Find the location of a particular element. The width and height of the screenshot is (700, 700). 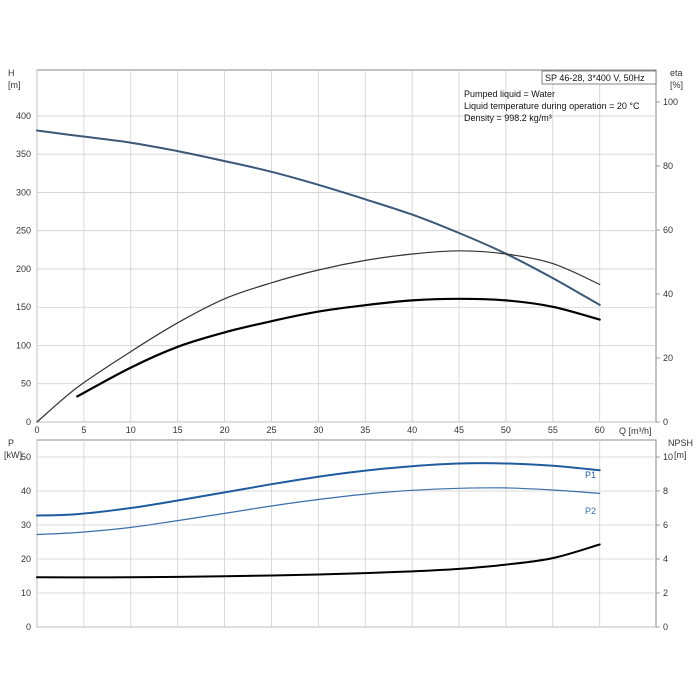

bottom-ylabel-right-1: NPSH is located at coordinates (680, 443).